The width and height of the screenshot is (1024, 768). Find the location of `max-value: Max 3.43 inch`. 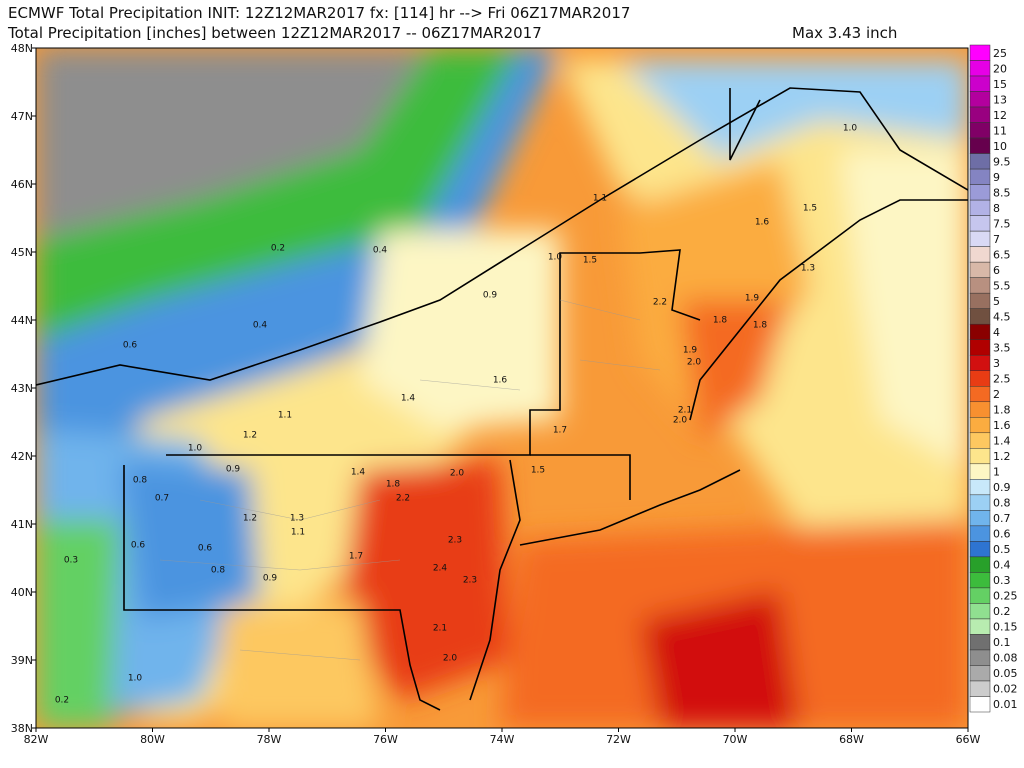

max-value: Max 3.43 inch is located at coordinates (844, 33).